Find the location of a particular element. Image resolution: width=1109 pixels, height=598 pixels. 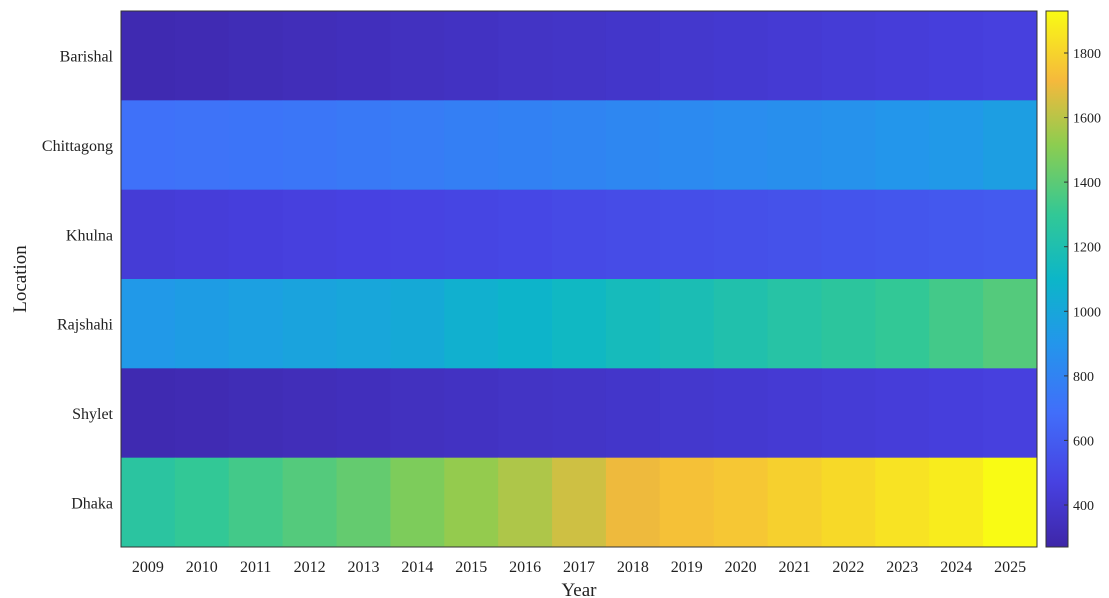

colorbar-tick-label: 1400 is located at coordinates (1087, 183).